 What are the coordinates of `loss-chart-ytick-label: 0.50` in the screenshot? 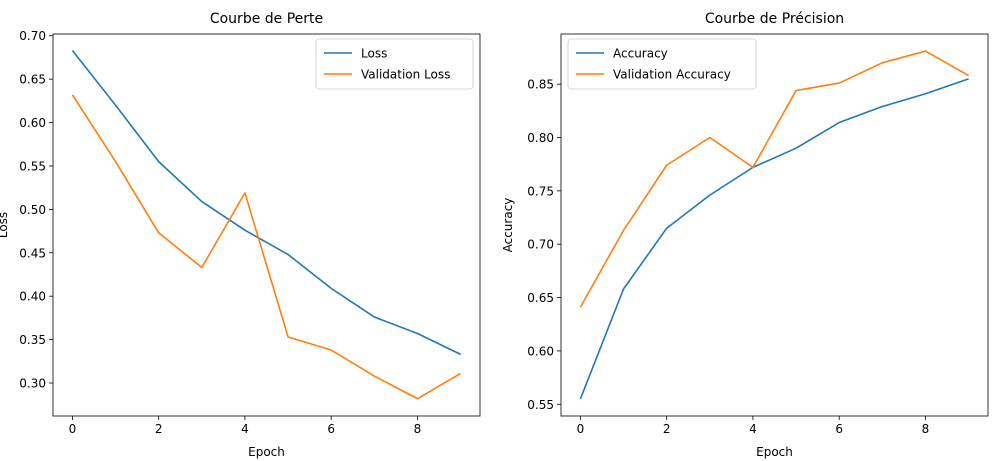 It's located at (32, 210).